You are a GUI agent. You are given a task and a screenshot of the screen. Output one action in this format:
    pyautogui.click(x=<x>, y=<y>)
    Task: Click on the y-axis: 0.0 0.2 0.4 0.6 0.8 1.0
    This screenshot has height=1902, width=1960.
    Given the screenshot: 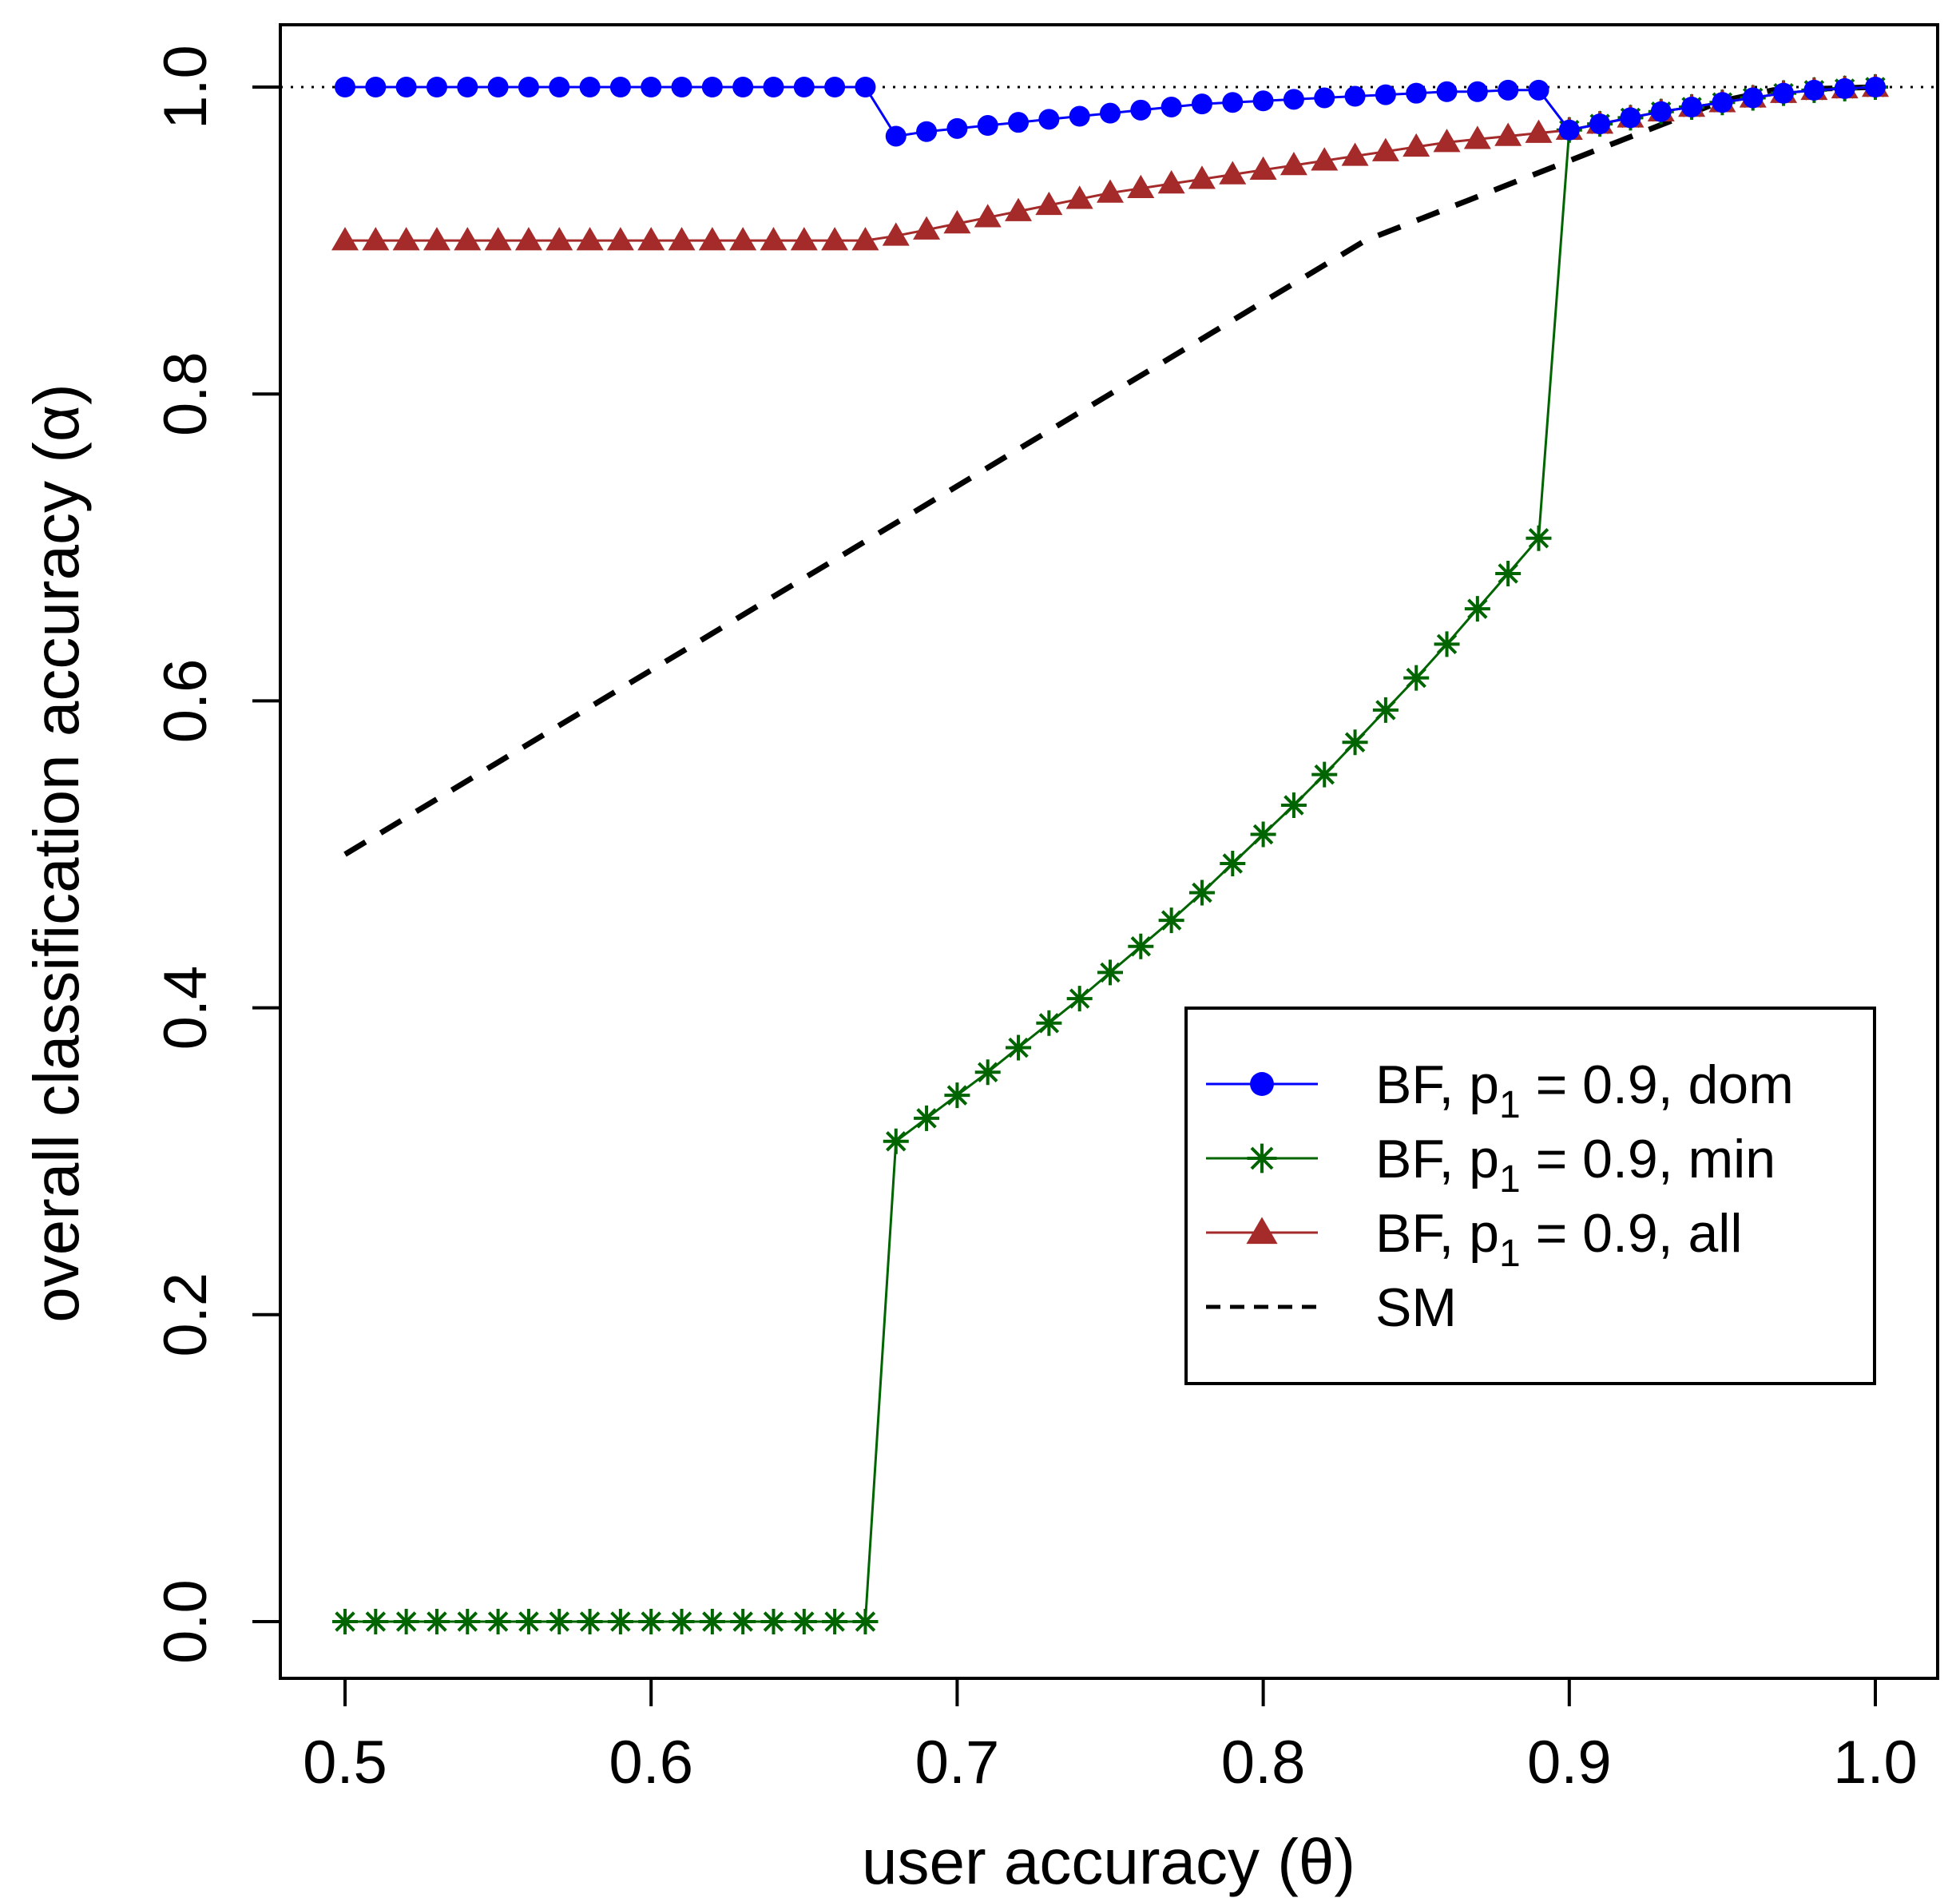 What is the action you would take?
    pyautogui.click(x=217, y=855)
    